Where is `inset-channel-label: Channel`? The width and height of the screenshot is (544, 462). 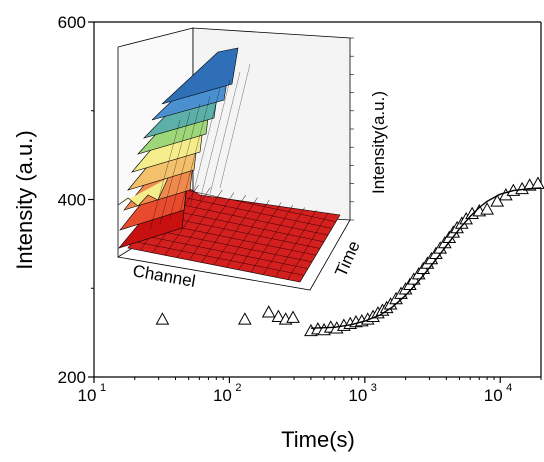
inset-channel-label: Channel is located at coordinates (164, 276).